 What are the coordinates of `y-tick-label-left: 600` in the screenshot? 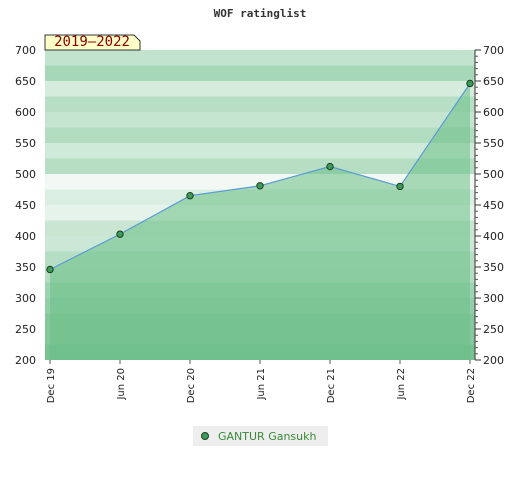 It's located at (25, 112).